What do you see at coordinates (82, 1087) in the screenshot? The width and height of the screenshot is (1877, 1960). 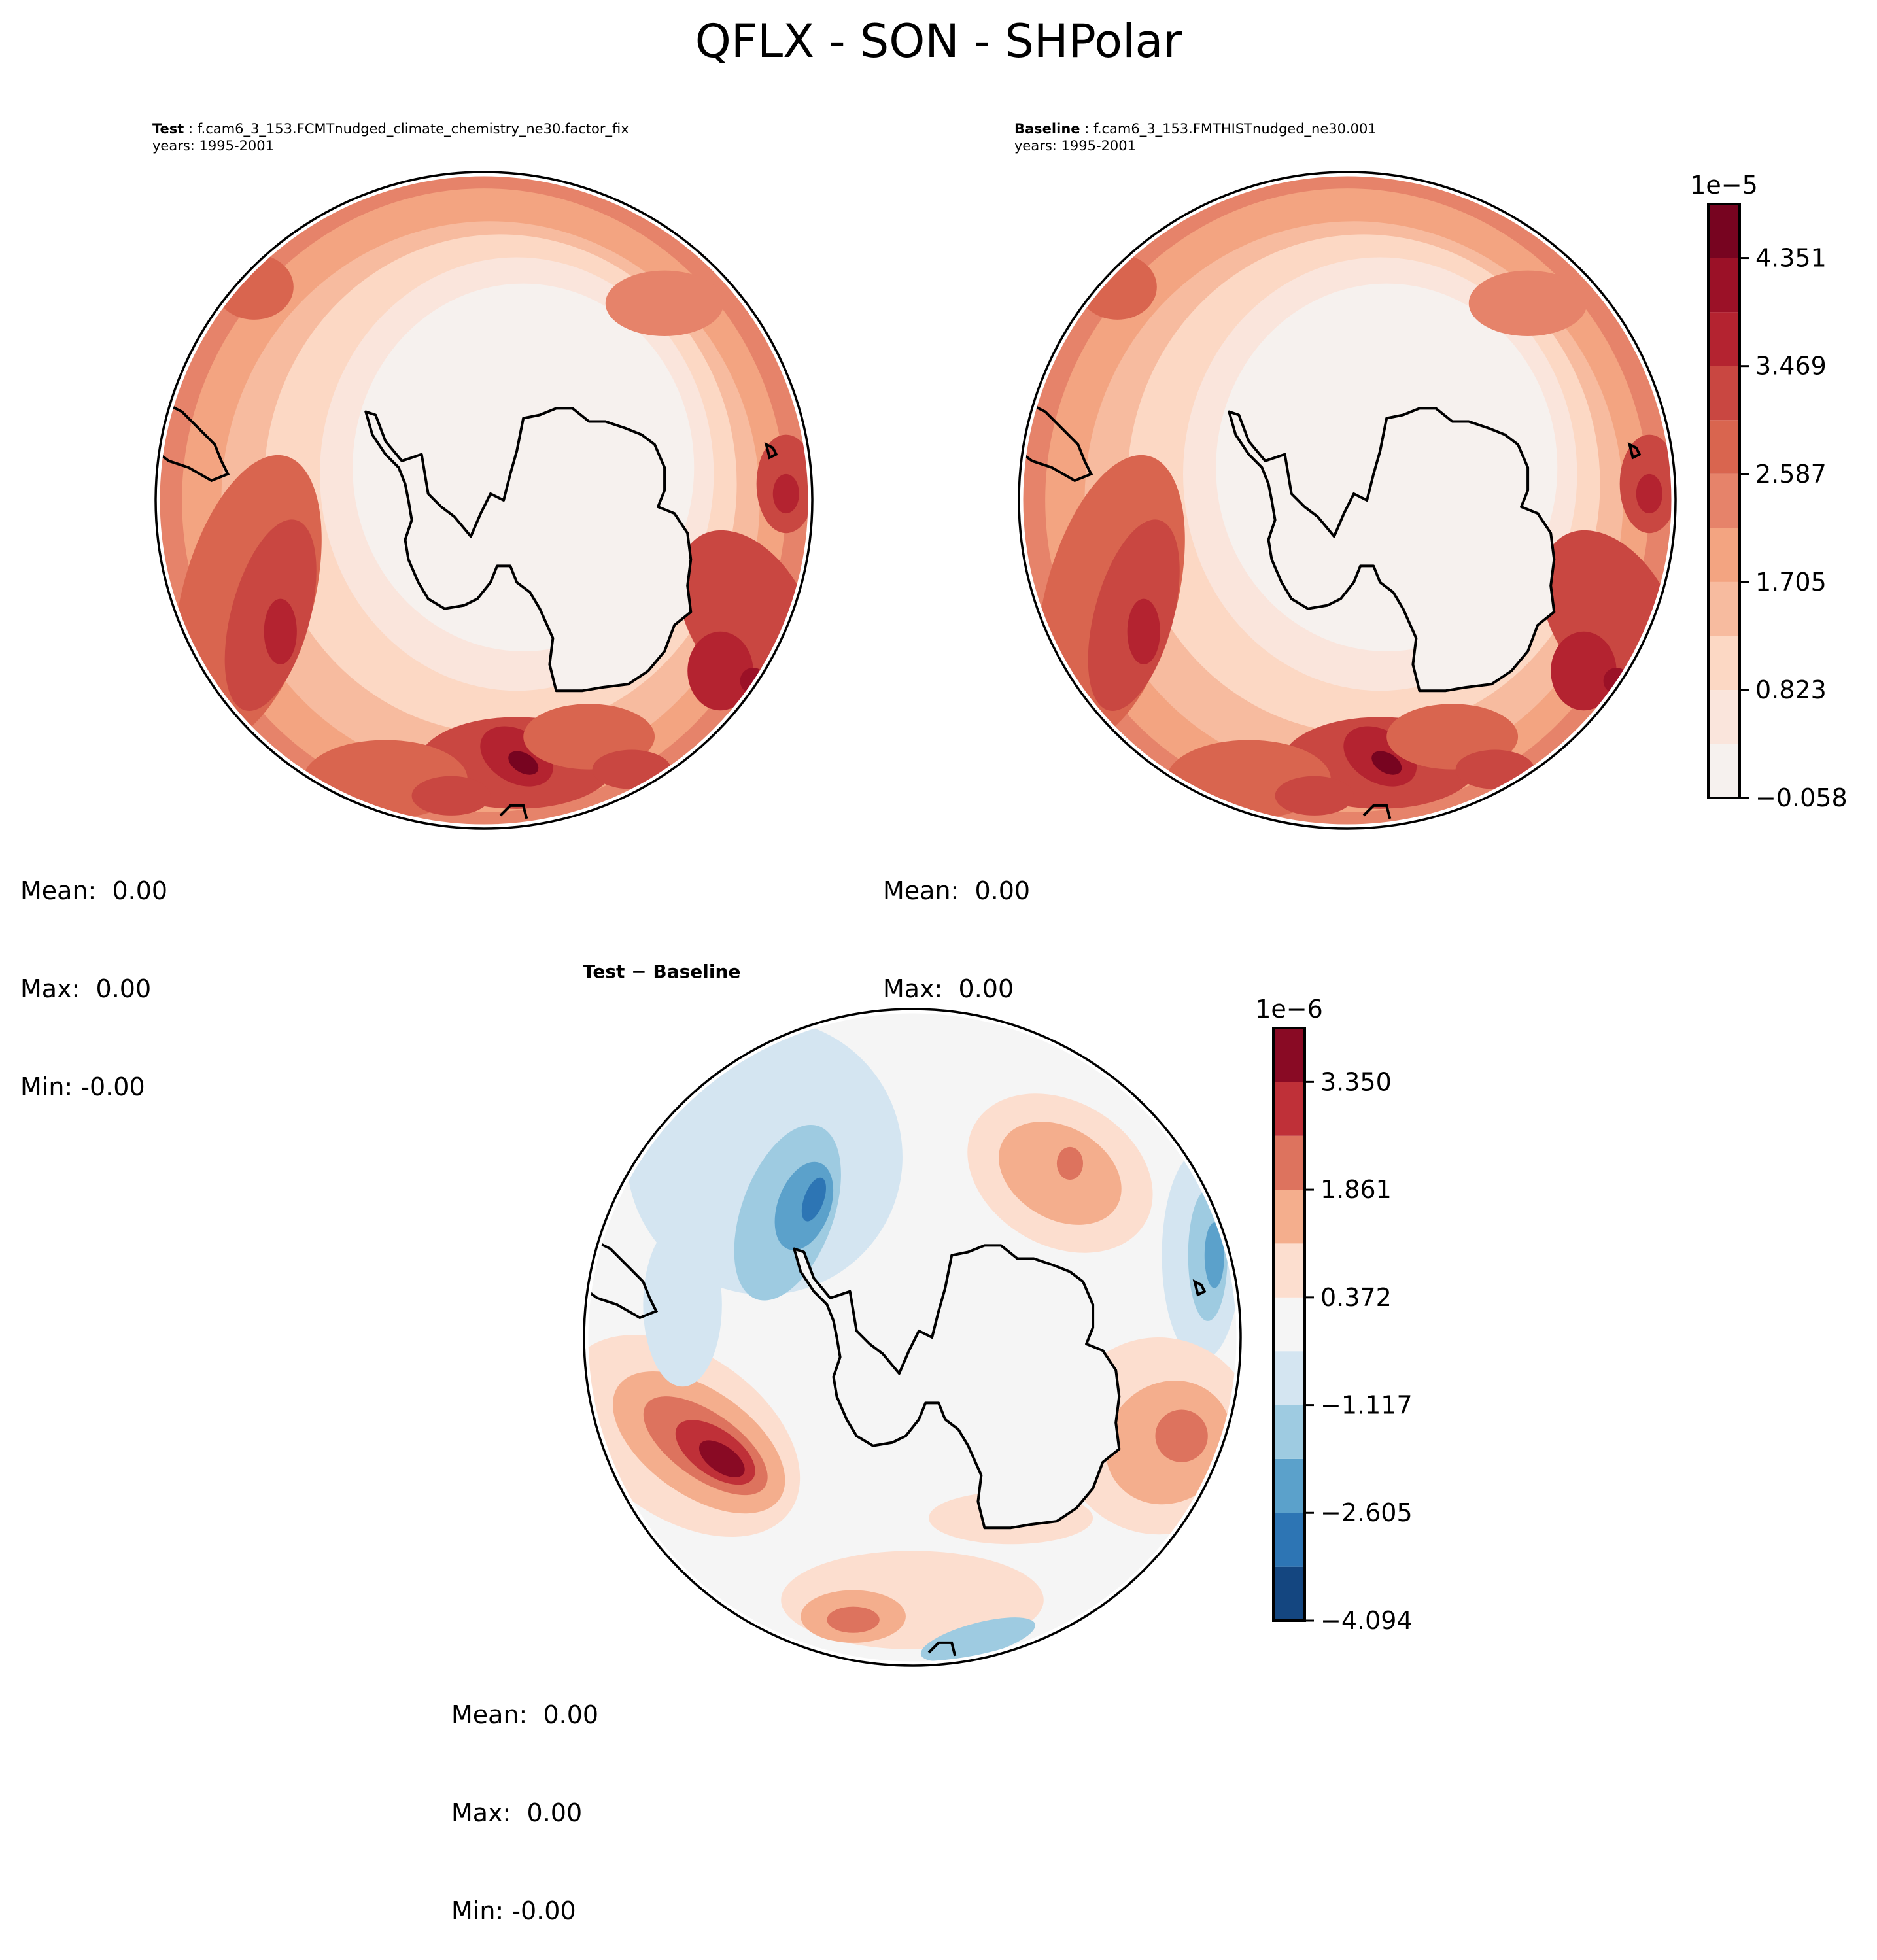 I see `test-stat-min: Min: -0.00` at bounding box center [82, 1087].